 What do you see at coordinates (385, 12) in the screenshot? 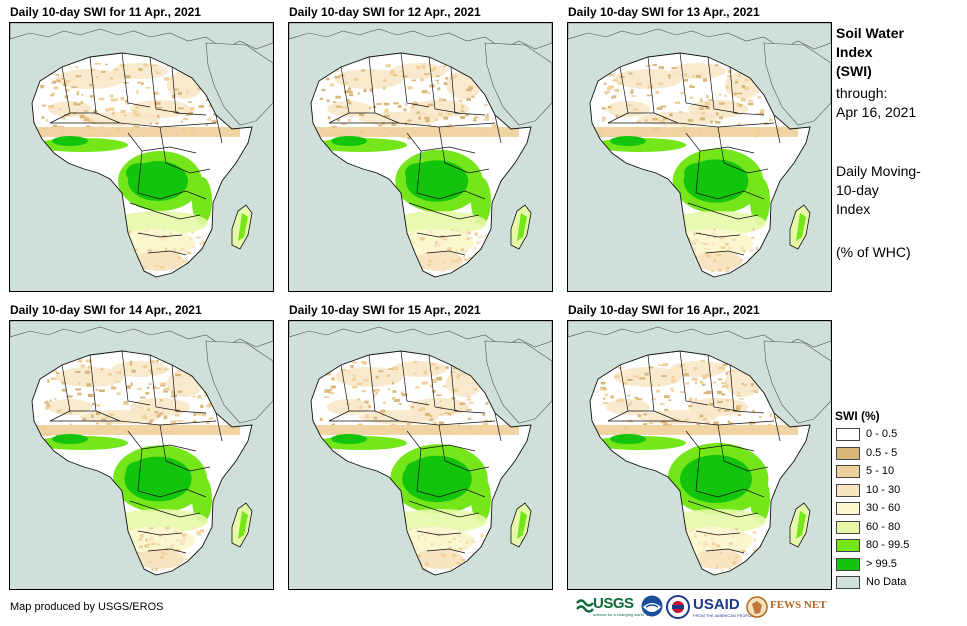
I see `panel-title-2: Daily 10-day SWI for 12 Apr., 2021` at bounding box center [385, 12].